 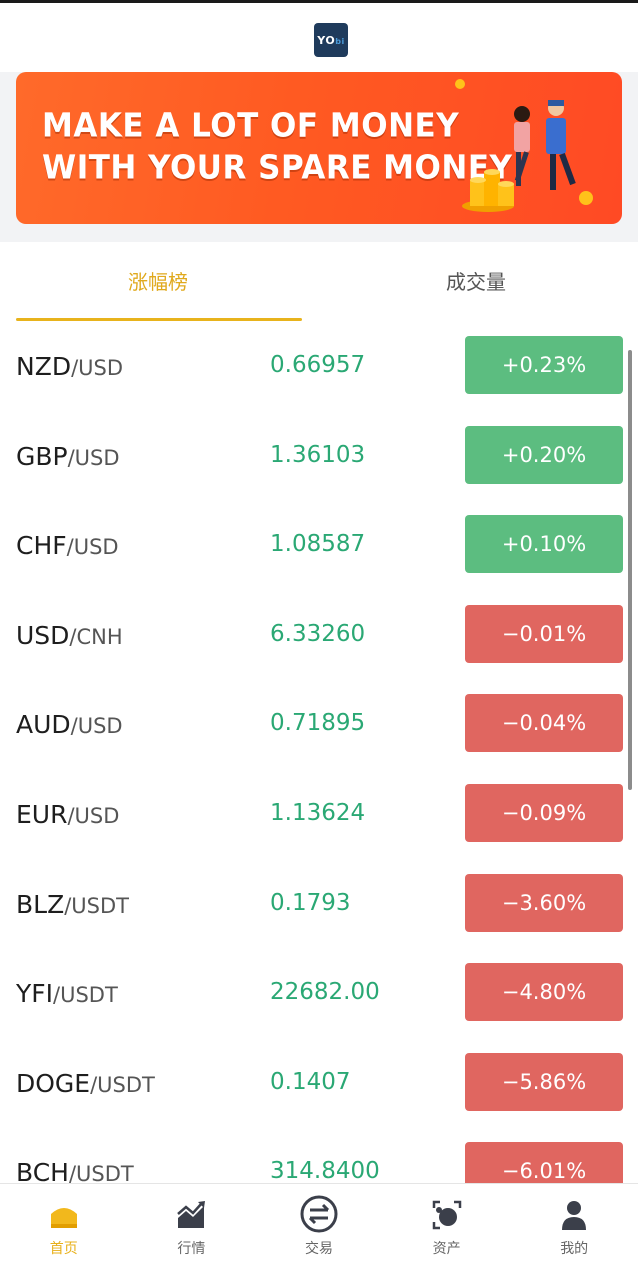 What do you see at coordinates (319, 1214) in the screenshot?
I see `exchange-icon` at bounding box center [319, 1214].